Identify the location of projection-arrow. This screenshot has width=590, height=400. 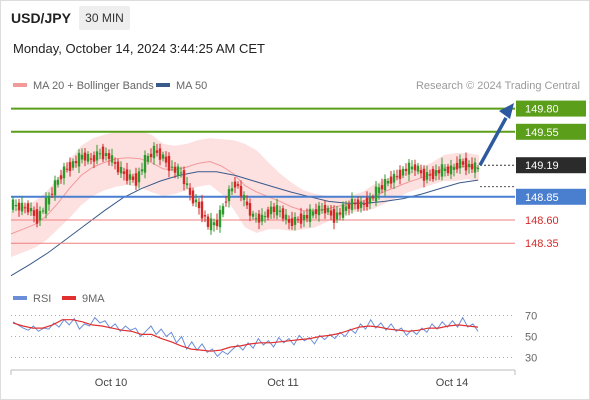
(493, 142).